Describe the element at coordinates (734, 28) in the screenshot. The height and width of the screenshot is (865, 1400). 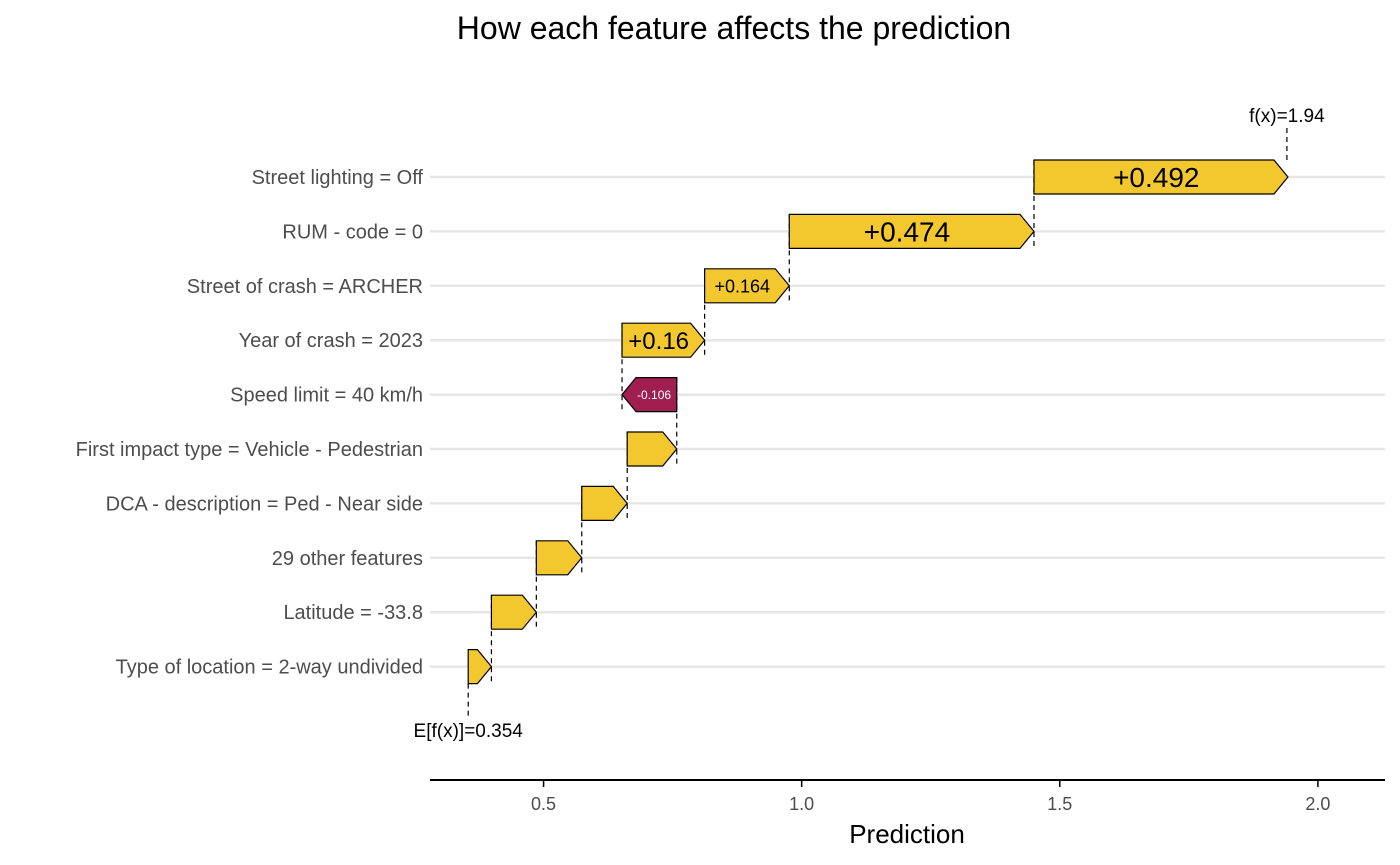
I see `chart-title: How each feature affects the prediction` at that location.